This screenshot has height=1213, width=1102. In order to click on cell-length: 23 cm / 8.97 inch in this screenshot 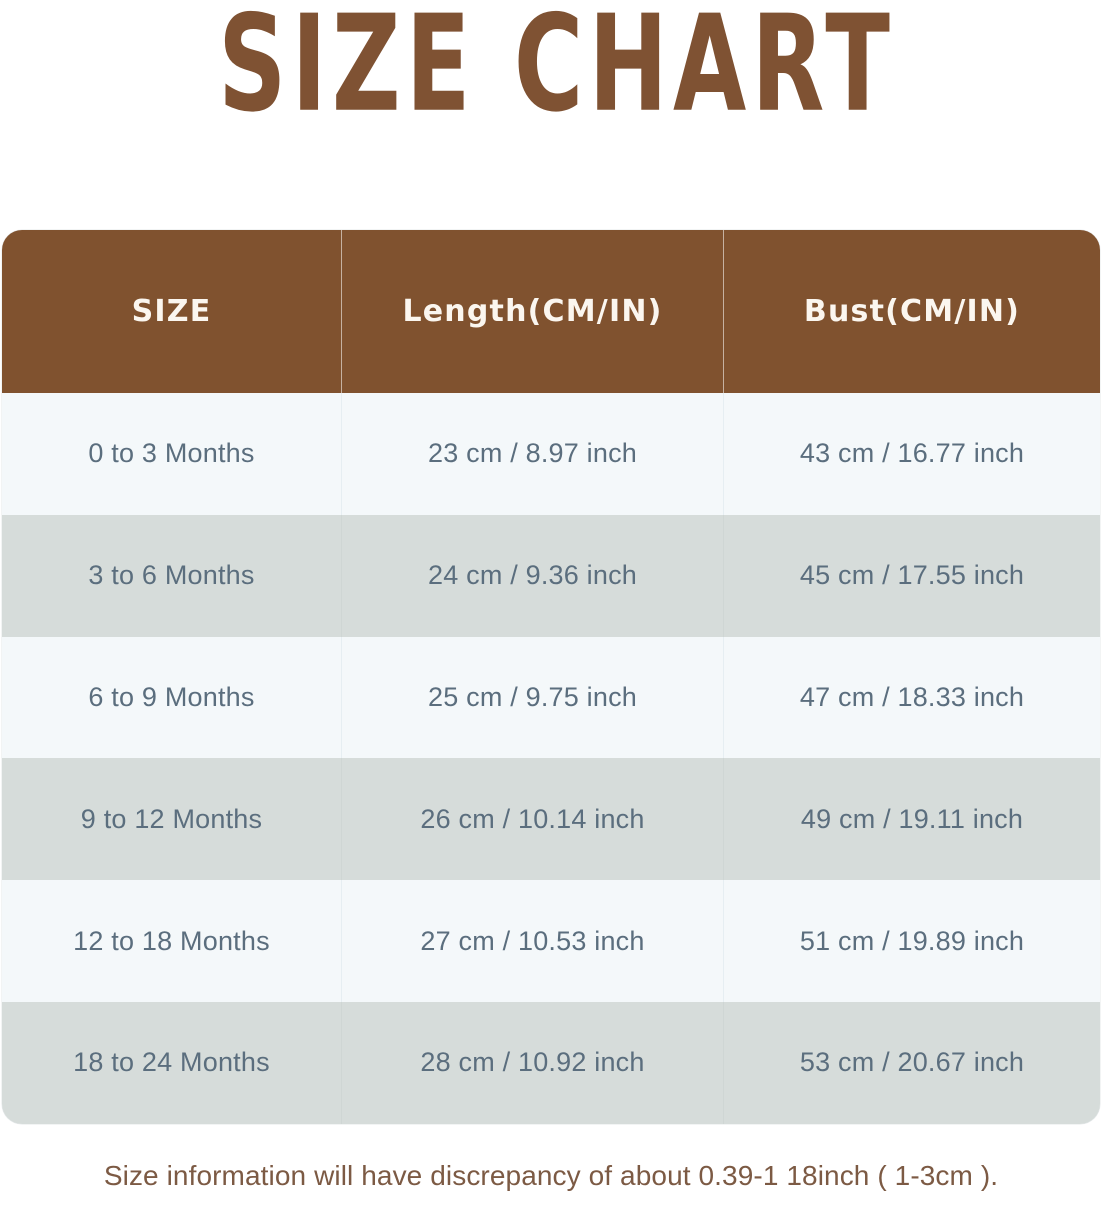, I will do `click(532, 454)`.